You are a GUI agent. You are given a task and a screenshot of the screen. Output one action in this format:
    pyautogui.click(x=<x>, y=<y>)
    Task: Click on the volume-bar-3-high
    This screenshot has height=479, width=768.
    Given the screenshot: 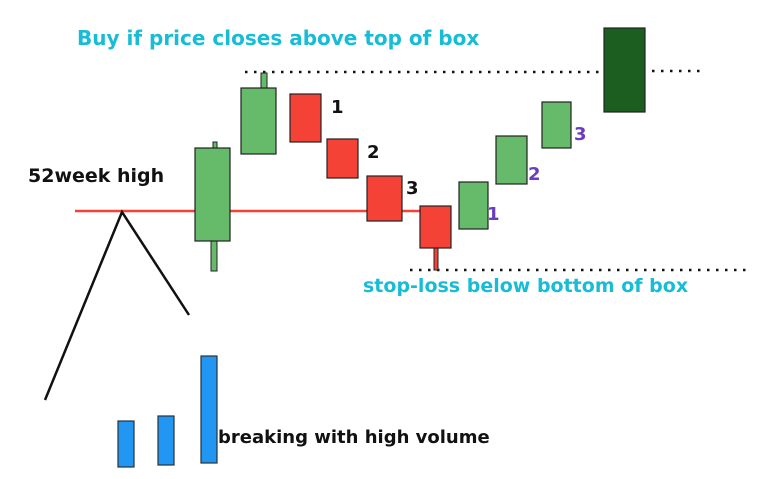 What is the action you would take?
    pyautogui.click(x=209, y=409)
    